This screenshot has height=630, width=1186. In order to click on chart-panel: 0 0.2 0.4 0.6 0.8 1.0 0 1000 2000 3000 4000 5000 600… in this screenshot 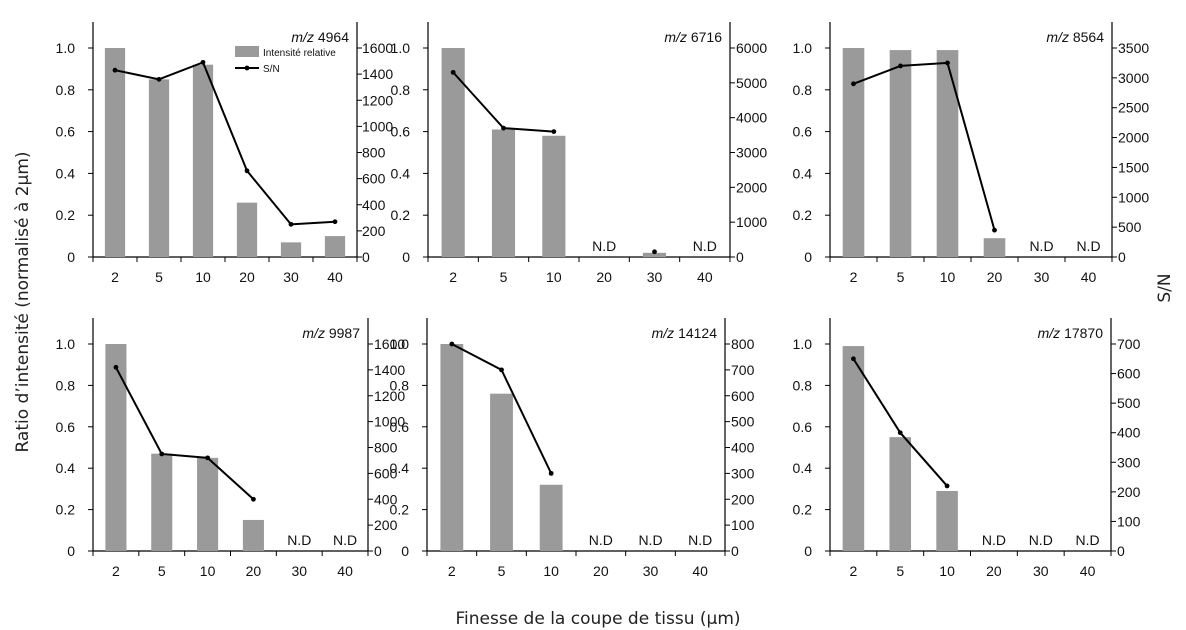, I will do `click(579, 153)`.